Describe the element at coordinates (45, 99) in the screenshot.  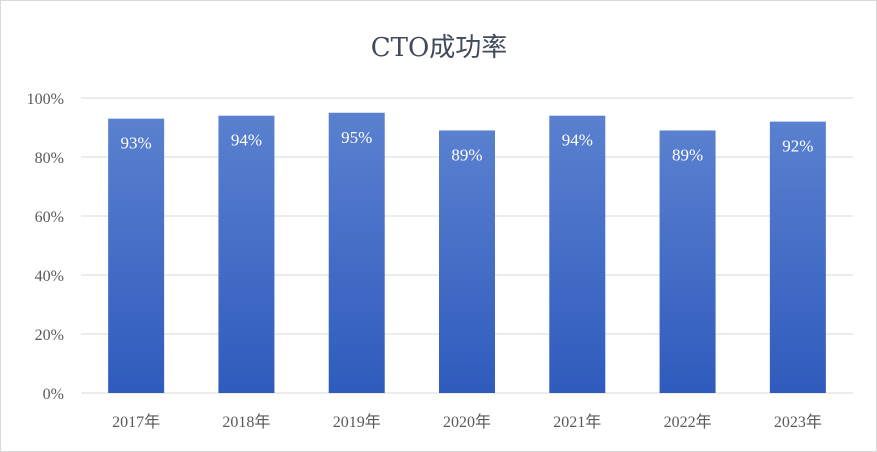
I see `y-tick-label: 100%` at that location.